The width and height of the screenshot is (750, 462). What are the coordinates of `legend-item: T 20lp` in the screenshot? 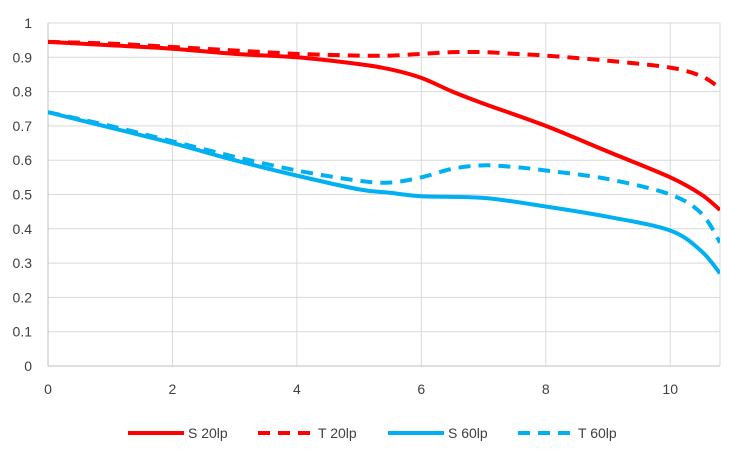 It's located at (307, 433).